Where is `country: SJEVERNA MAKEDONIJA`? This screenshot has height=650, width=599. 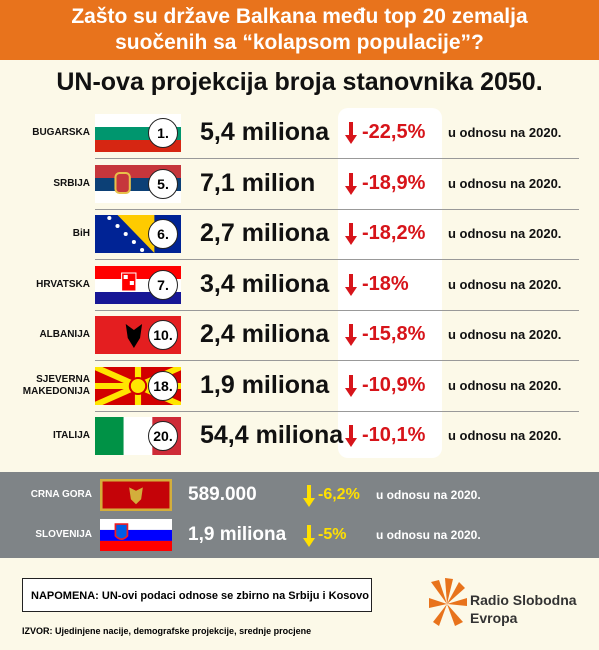
country: SJEVERNA MAKEDONIJA is located at coordinates (56, 385).